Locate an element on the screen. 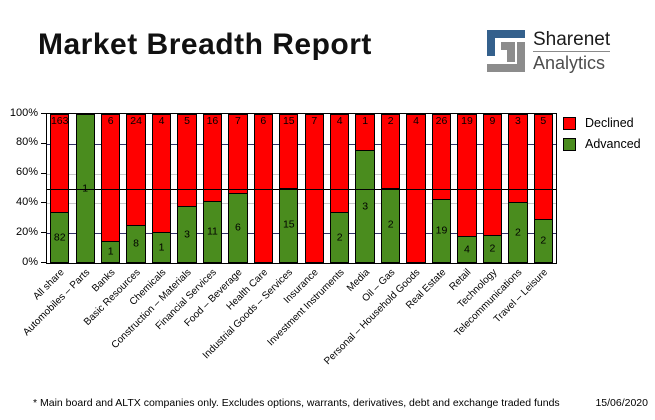  advanced-segment: 6 is located at coordinates (238, 228).